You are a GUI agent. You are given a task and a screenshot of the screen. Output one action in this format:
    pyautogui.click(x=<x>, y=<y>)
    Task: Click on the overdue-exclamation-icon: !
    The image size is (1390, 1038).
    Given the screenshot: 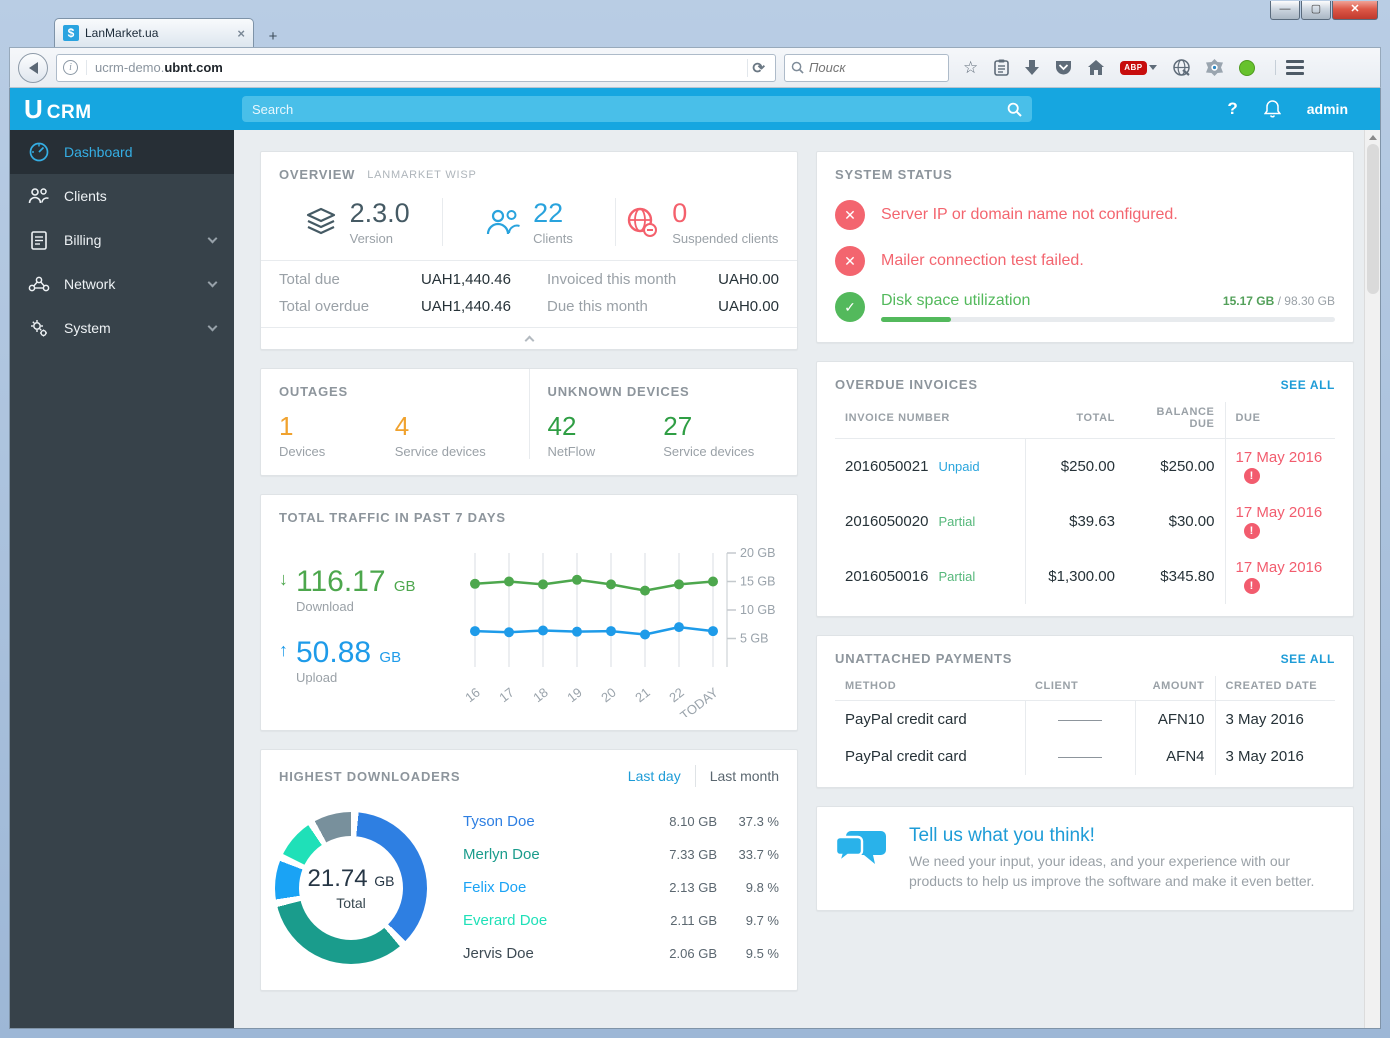 What is the action you would take?
    pyautogui.click(x=1251, y=531)
    